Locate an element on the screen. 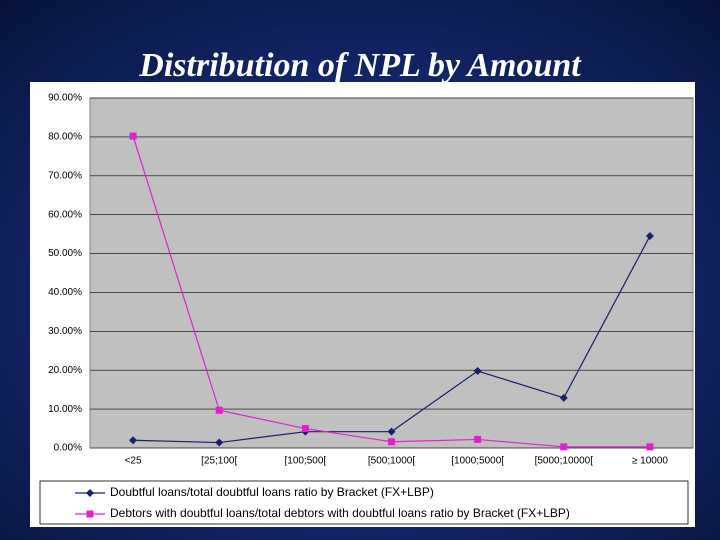  y-tick-label: 10.00% is located at coordinates (65, 409).